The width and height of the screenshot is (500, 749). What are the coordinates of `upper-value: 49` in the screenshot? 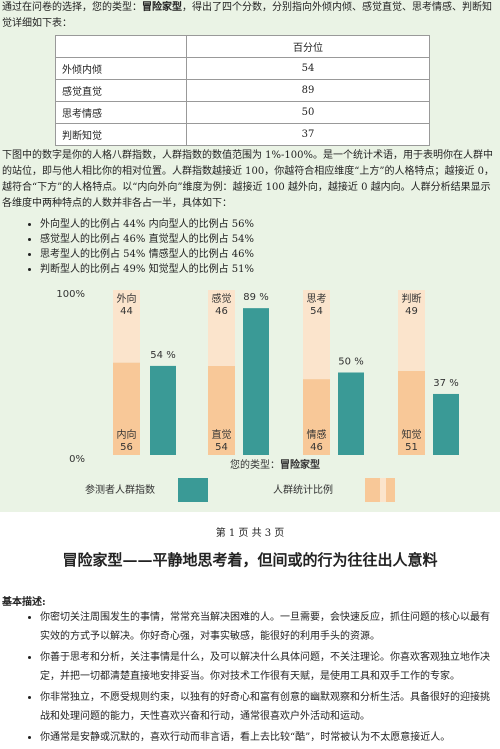 It's located at (411, 311).